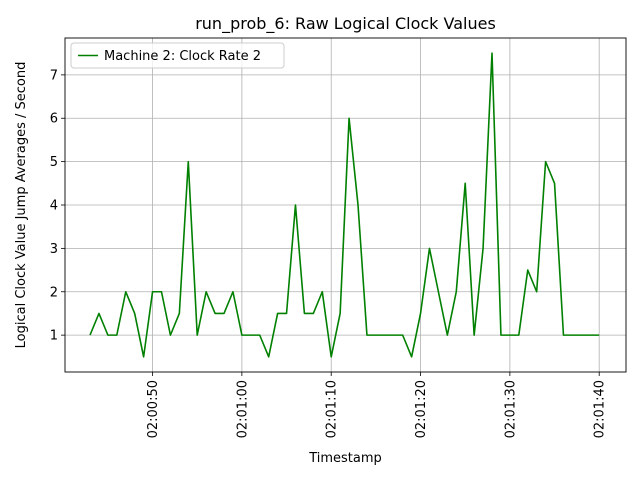  I want to click on x-tick-label: 02:00:50, so click(153, 409).